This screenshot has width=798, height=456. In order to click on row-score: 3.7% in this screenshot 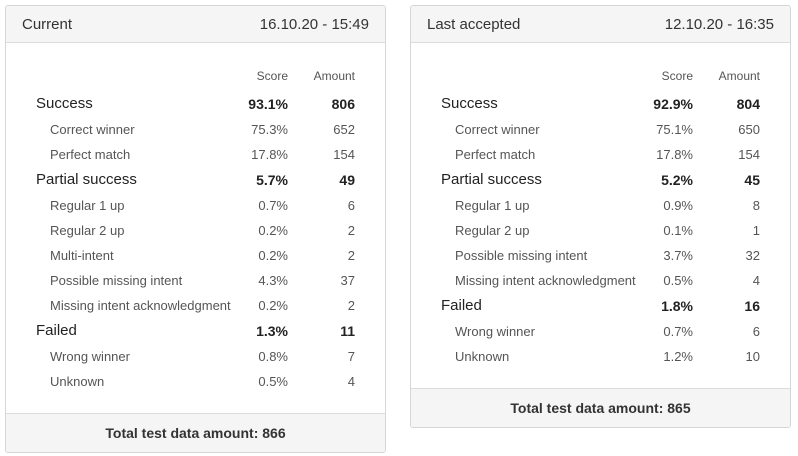, I will do `click(678, 255)`.